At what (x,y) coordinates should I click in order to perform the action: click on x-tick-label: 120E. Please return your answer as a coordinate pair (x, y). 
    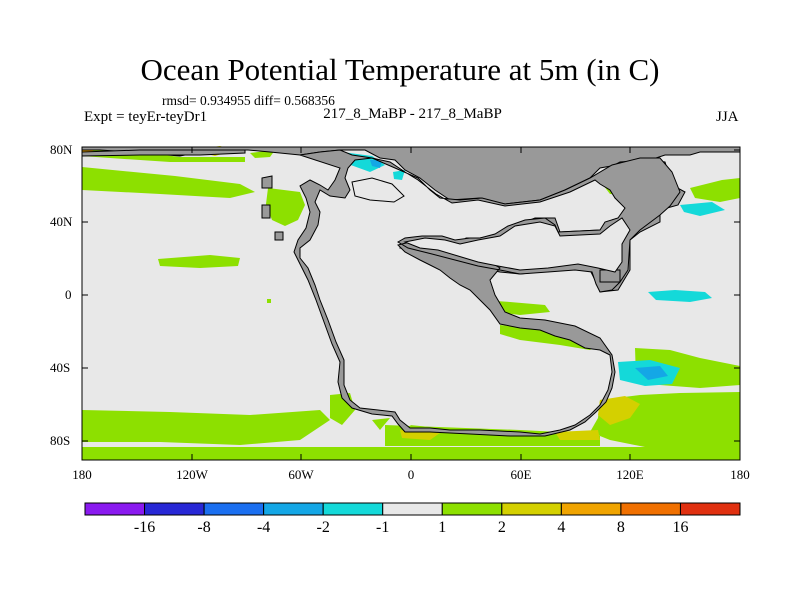
    Looking at the image, I should click on (630, 474).